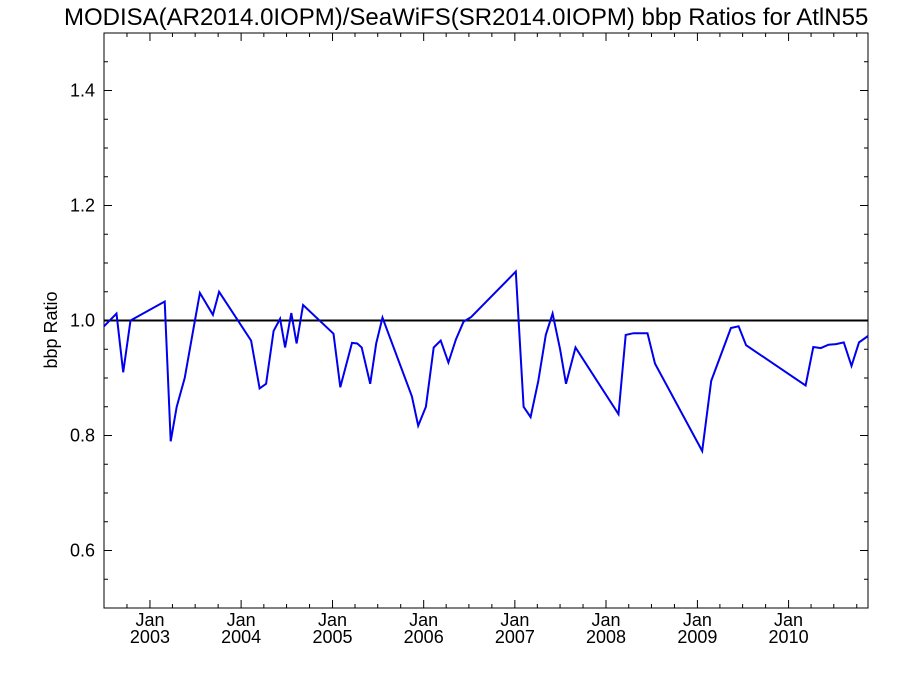 The image size is (900, 675). What do you see at coordinates (150, 637) in the screenshot?
I see `x-tick-year: 2003` at bounding box center [150, 637].